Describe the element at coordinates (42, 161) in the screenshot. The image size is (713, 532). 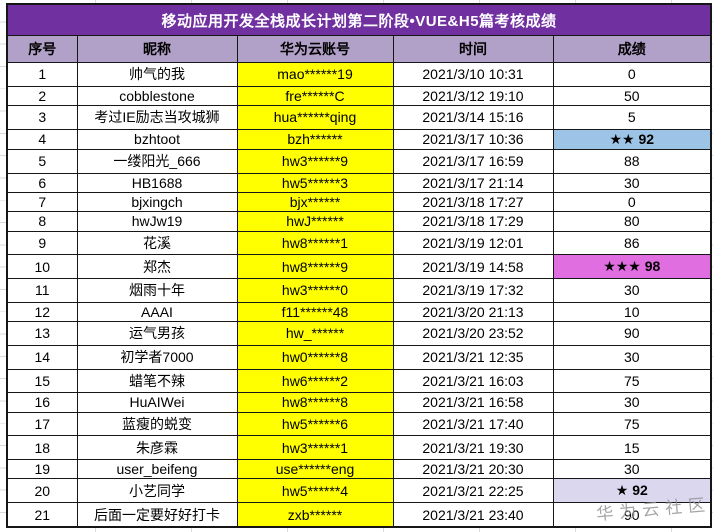
I see `cell-no: 5` at that location.